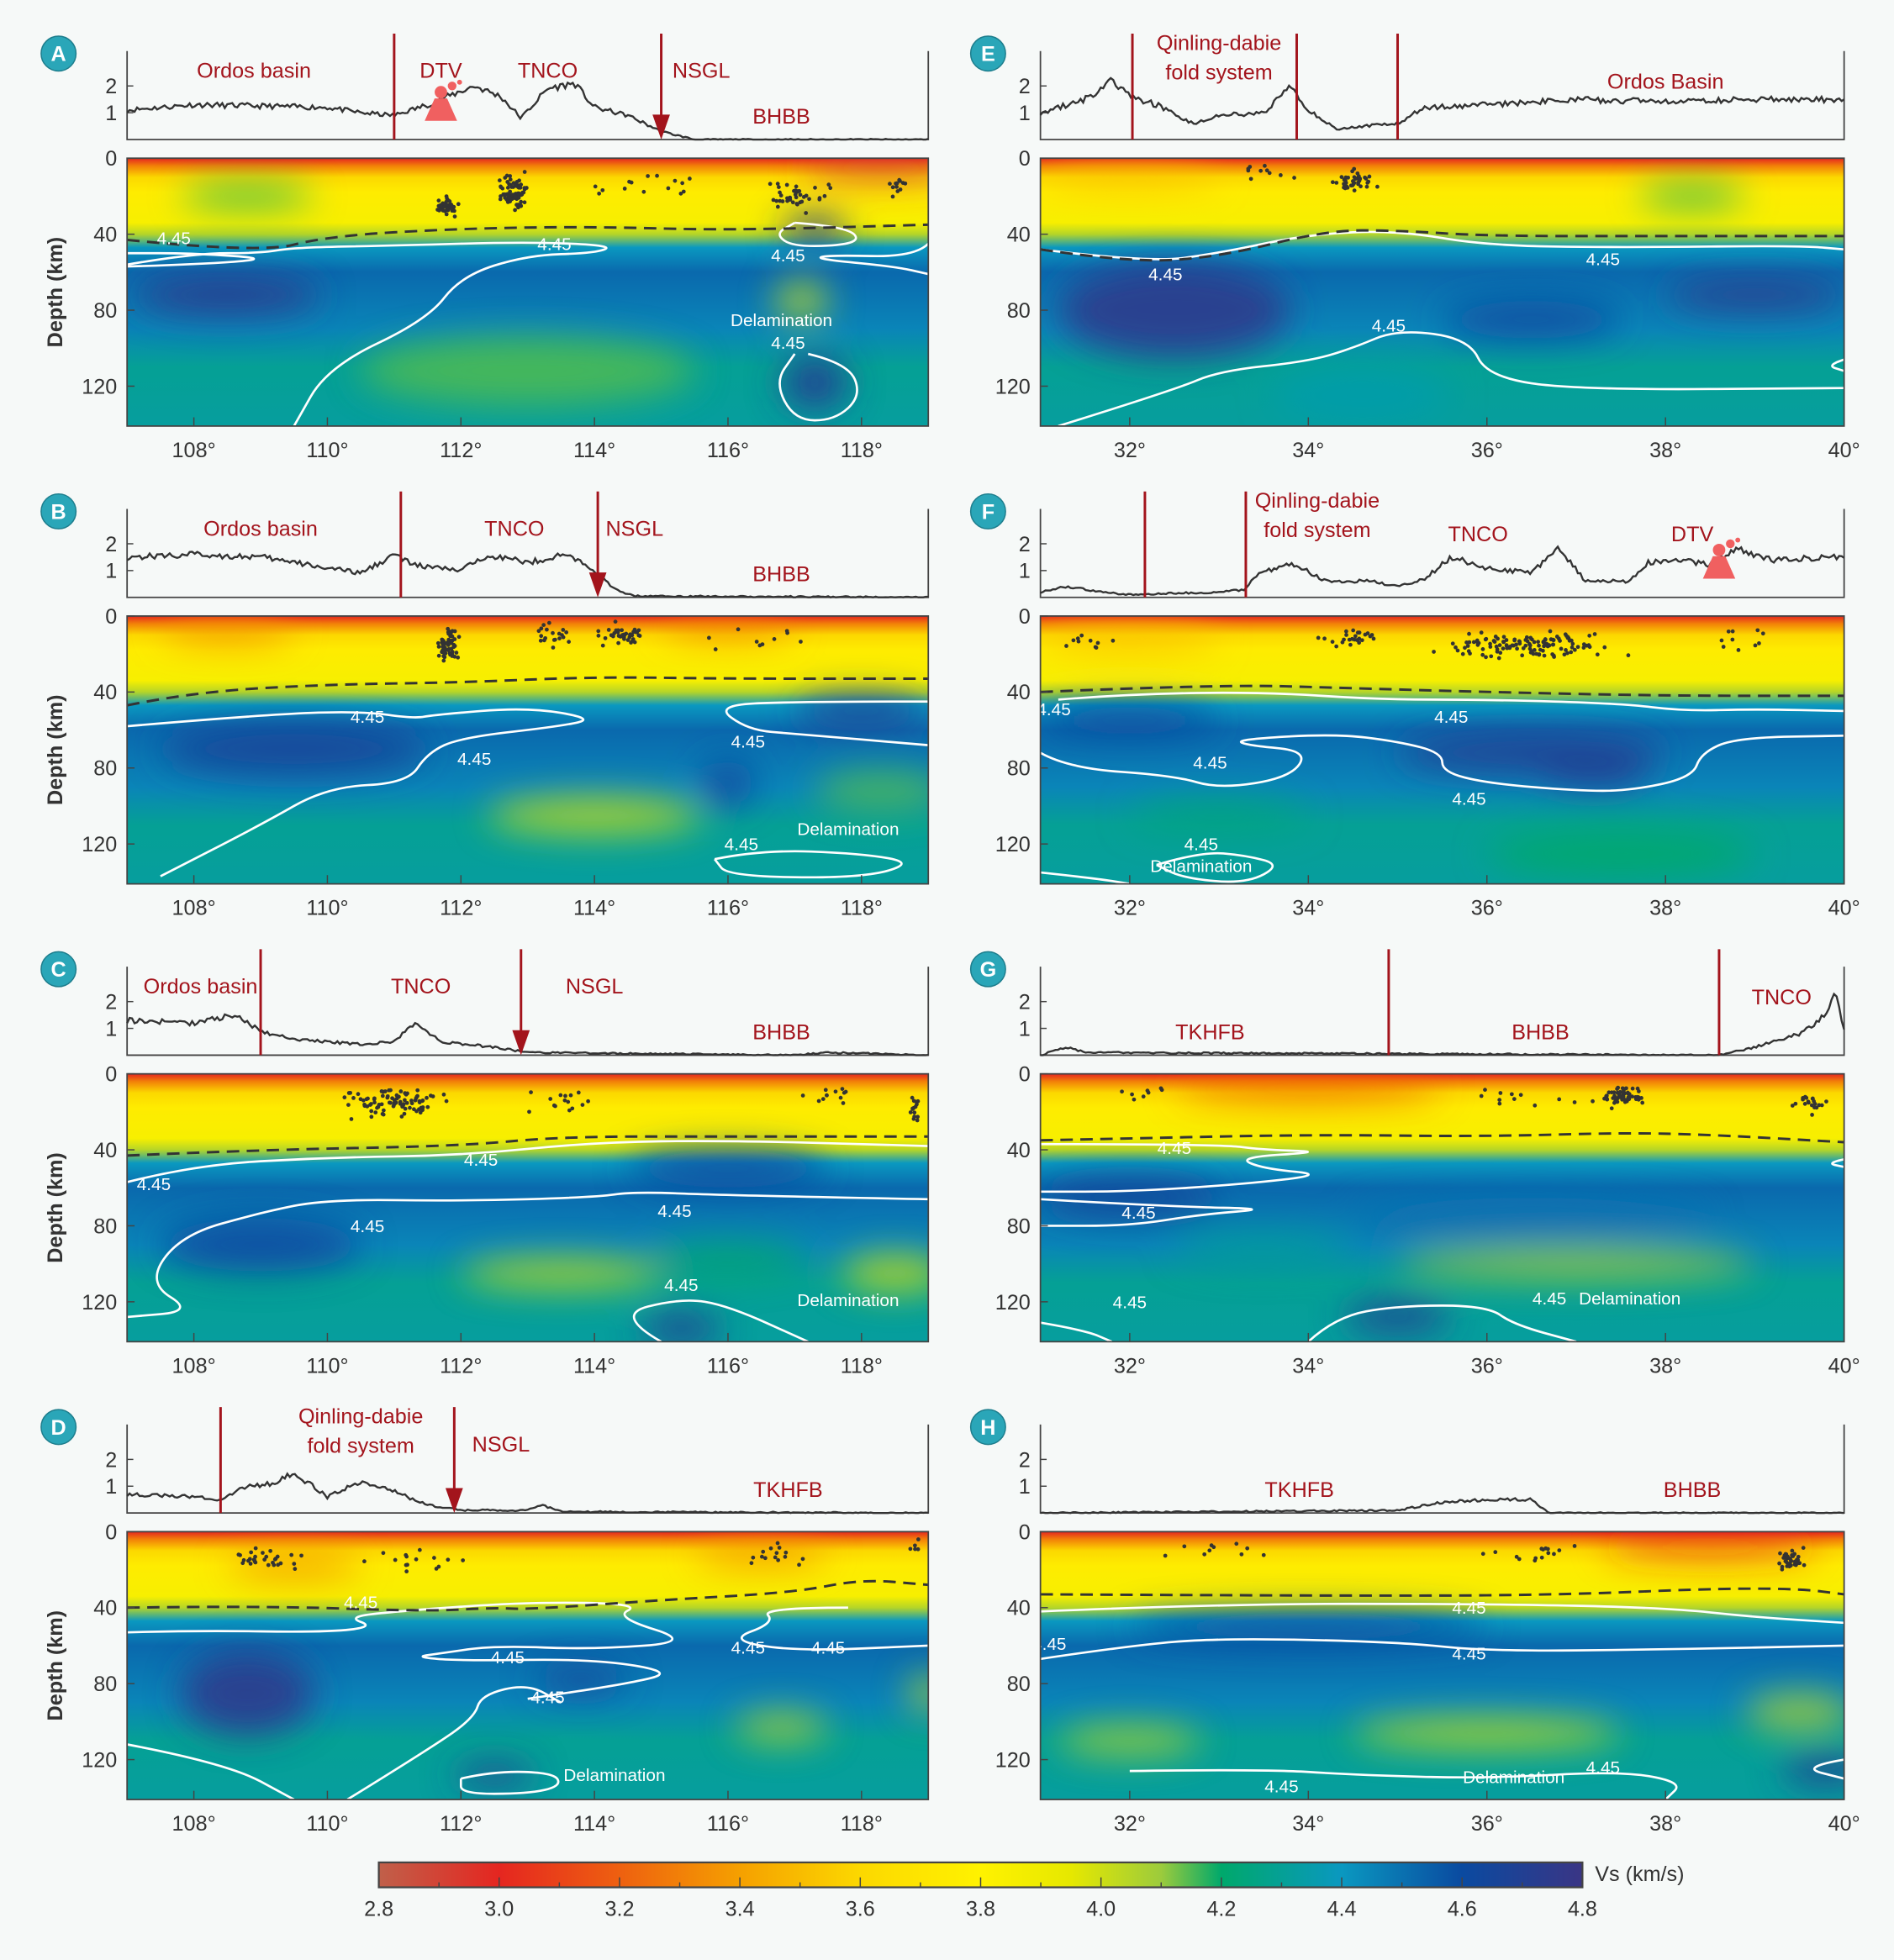 The width and height of the screenshot is (1894, 1960). I want to click on geology-label: TKHFB, so click(1210, 1032).